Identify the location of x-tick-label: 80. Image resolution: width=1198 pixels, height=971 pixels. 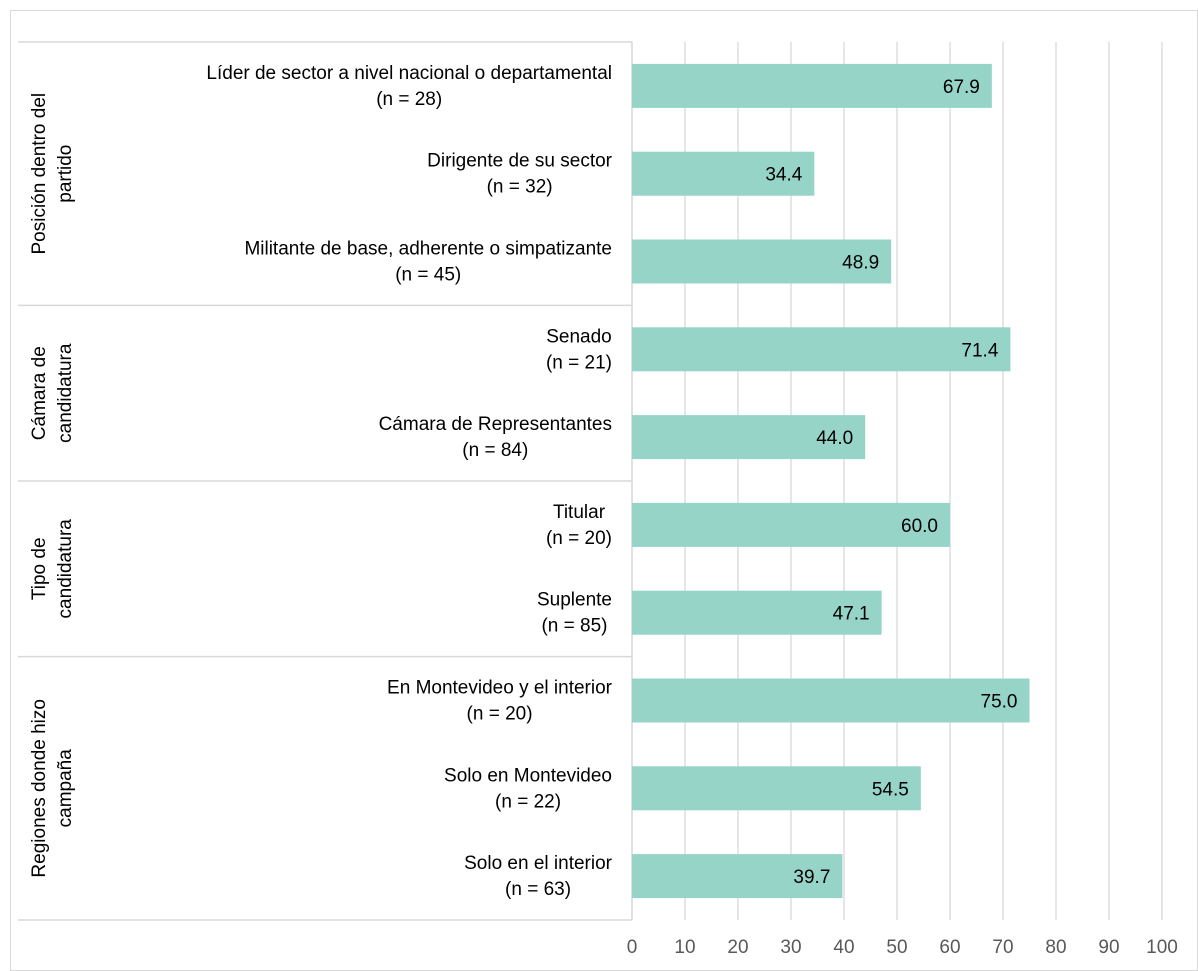
(1055, 947).